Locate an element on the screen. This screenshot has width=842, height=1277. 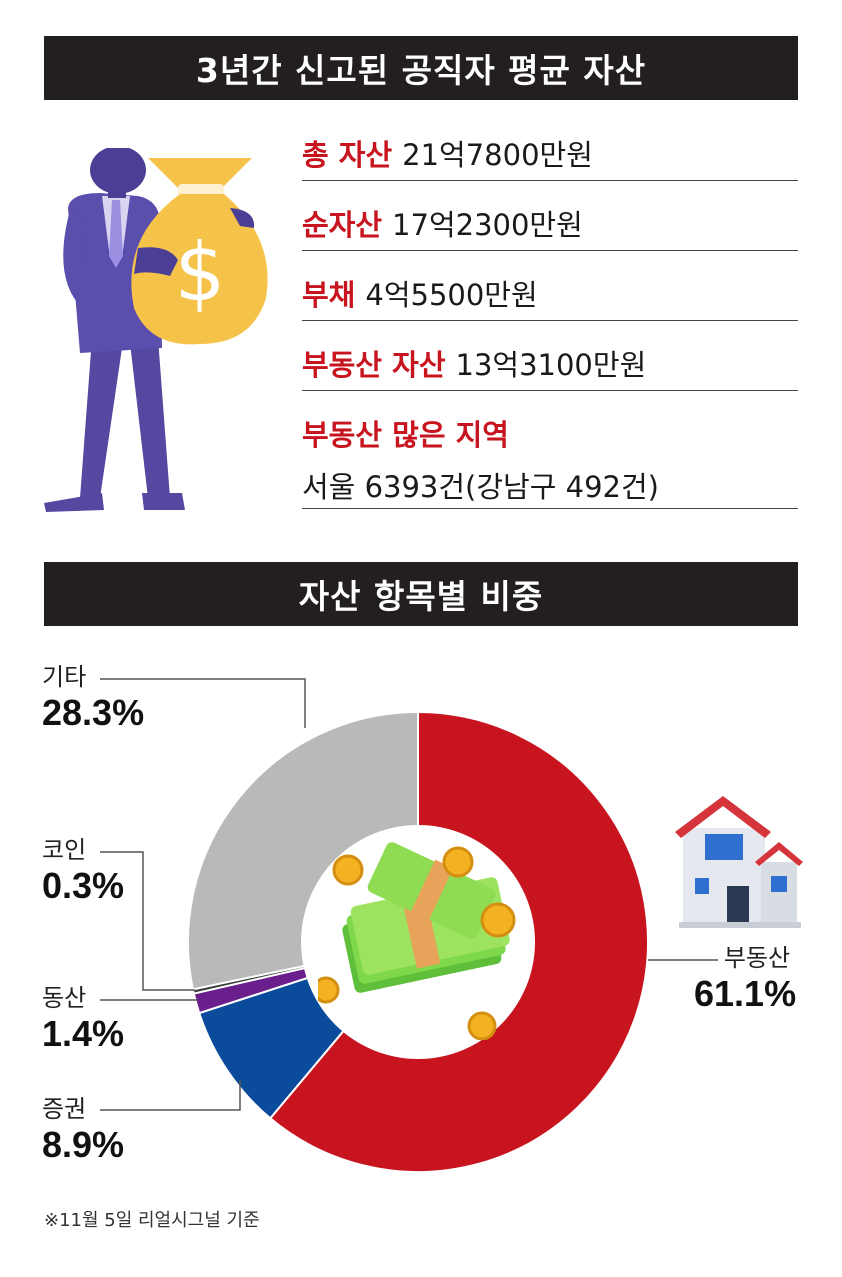
stat-value: 21억7800만원 is located at coordinates (497, 155).